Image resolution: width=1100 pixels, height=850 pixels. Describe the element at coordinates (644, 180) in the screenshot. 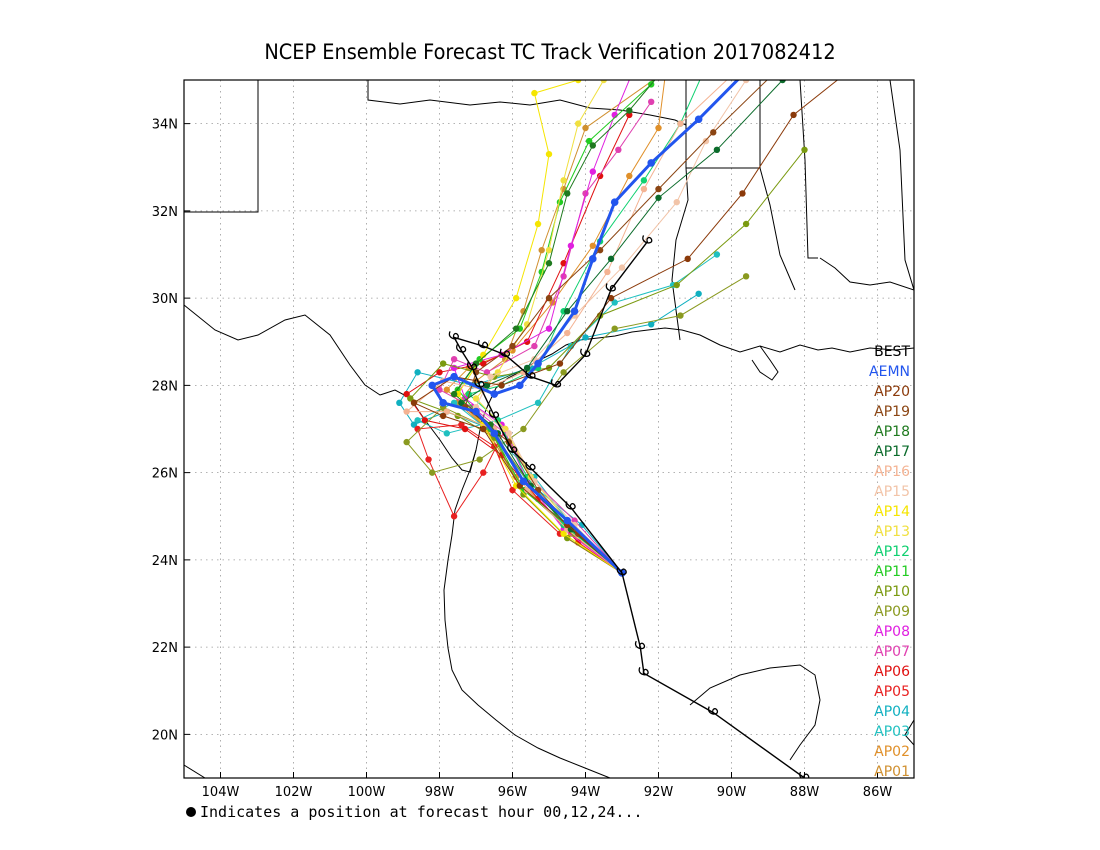

I see `track-ap12-position` at that location.